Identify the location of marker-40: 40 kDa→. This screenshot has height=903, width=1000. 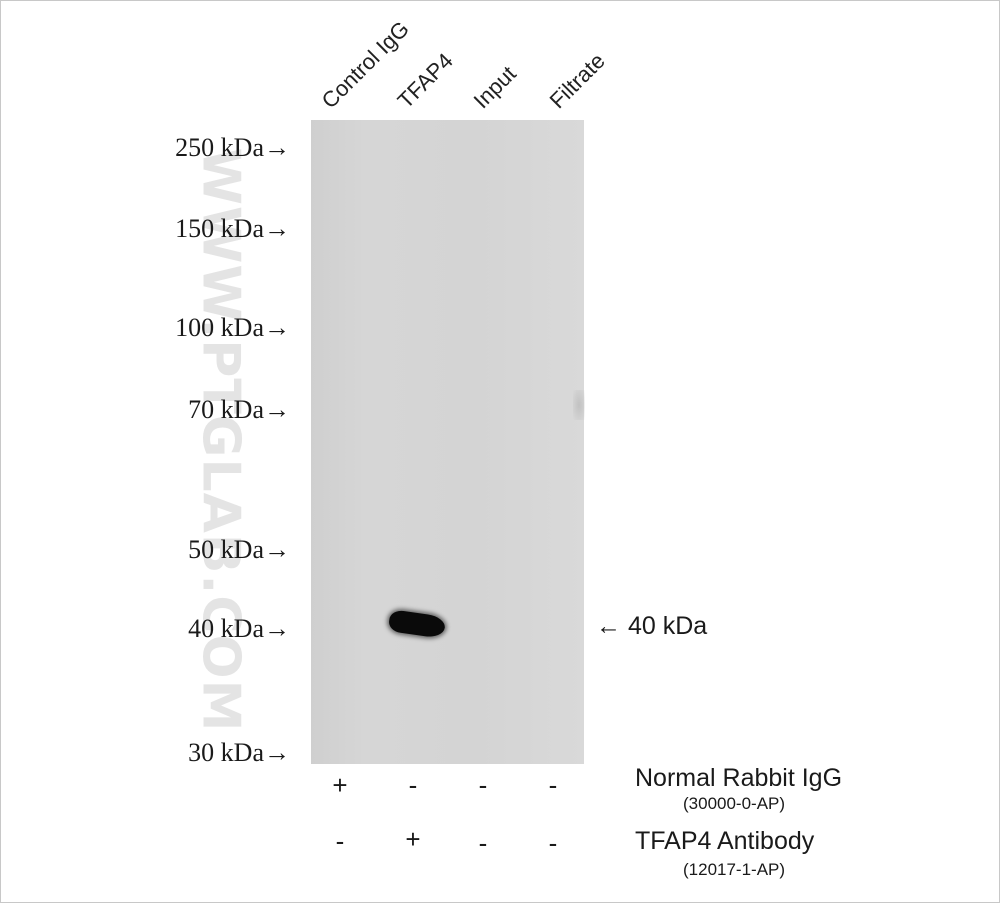
(239, 628).